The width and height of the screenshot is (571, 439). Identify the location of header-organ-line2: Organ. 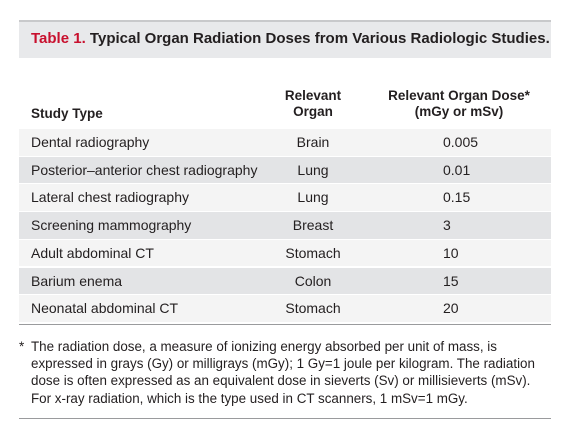
(313, 111).